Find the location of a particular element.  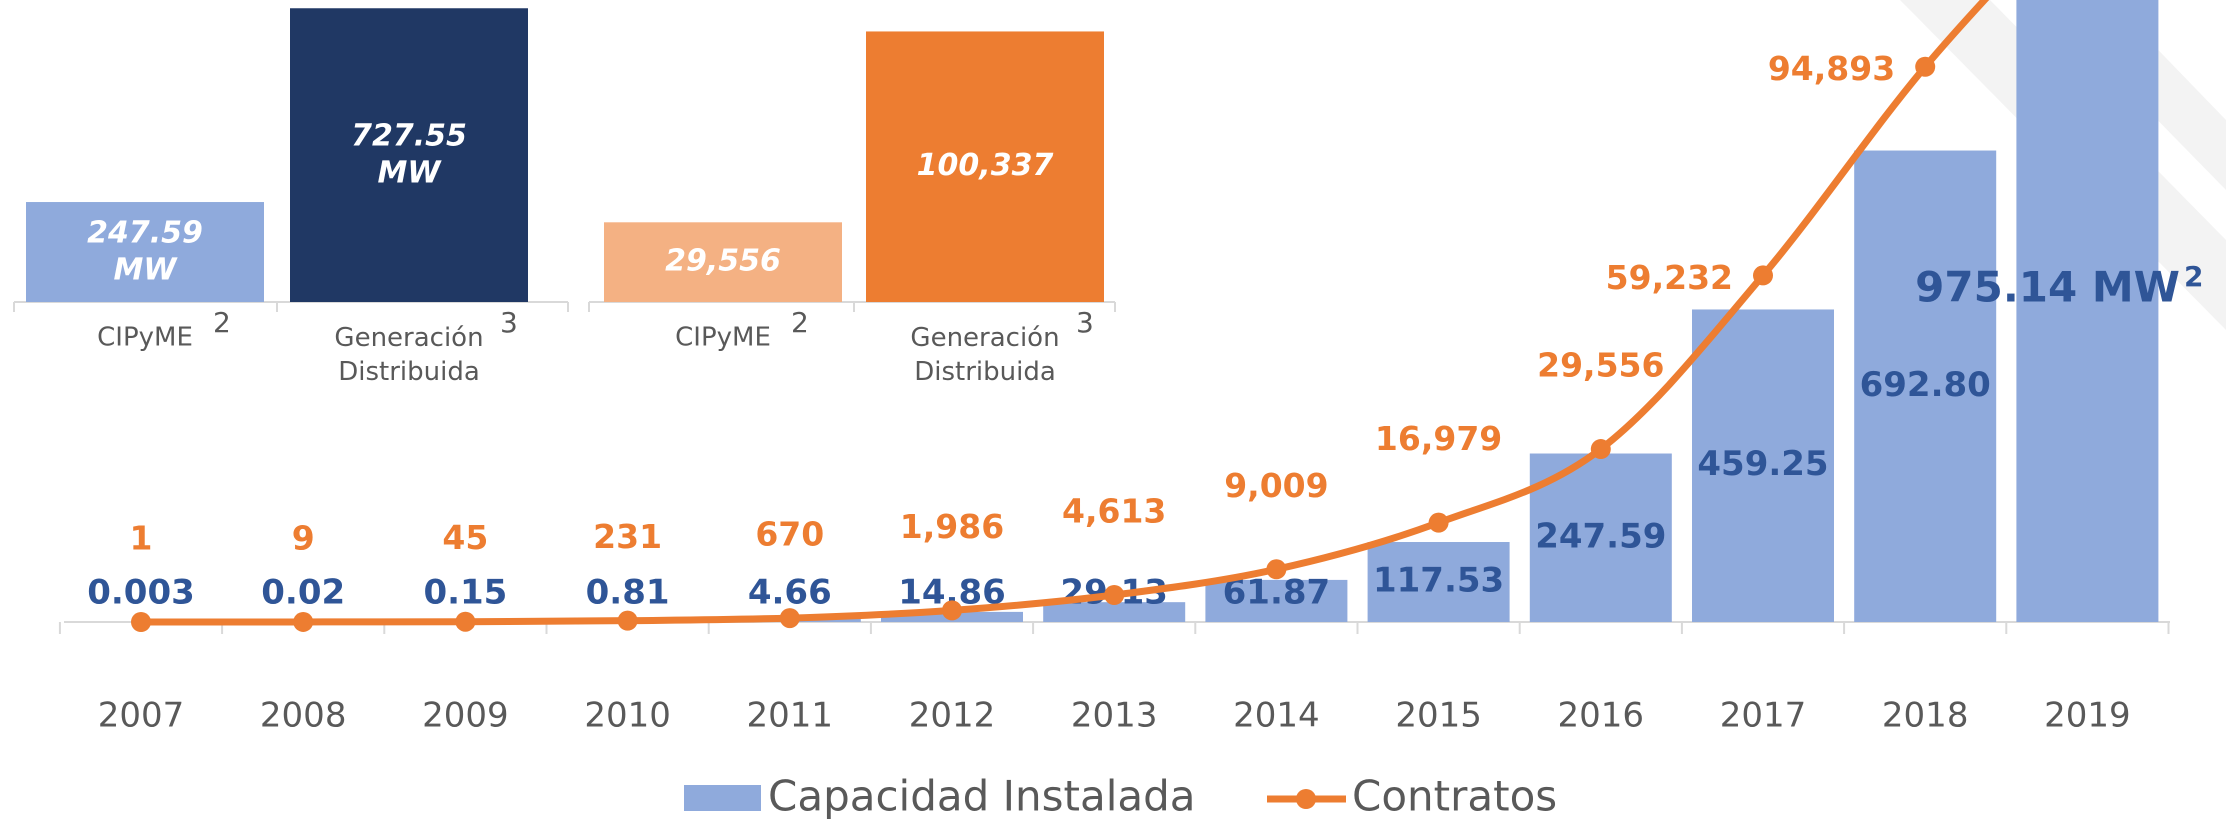

line-value-label: 231 is located at coordinates (627, 536).